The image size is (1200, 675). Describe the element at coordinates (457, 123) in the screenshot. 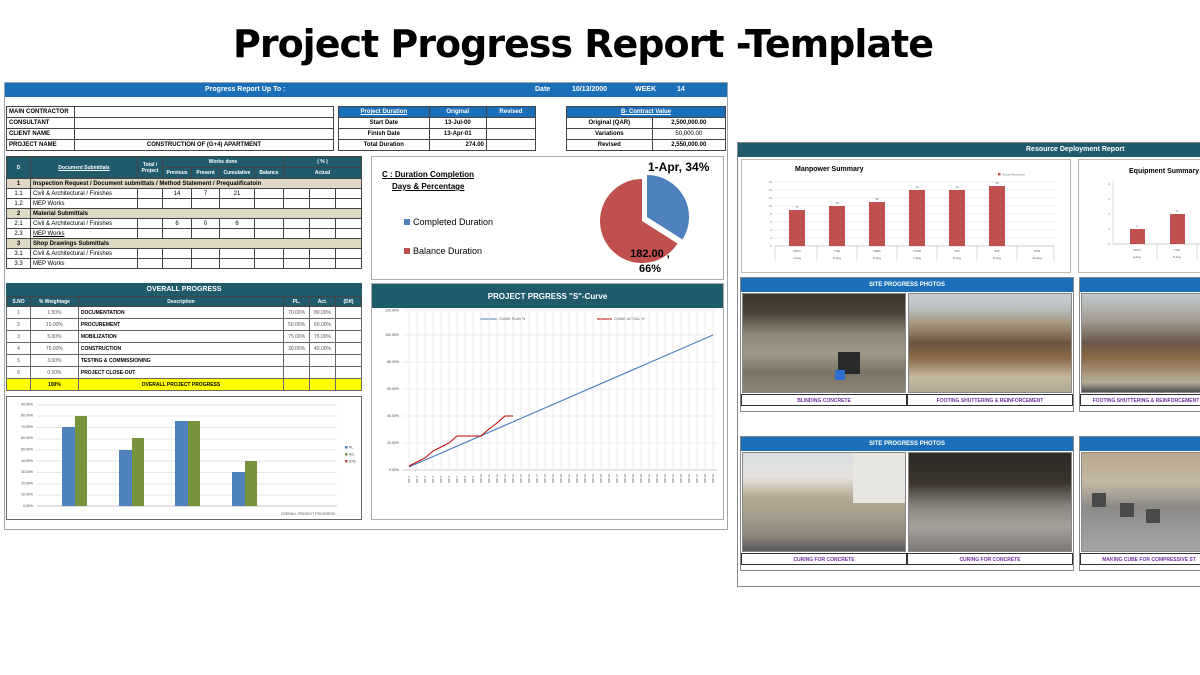

I see `duration-original: 13-Jul-00` at that location.